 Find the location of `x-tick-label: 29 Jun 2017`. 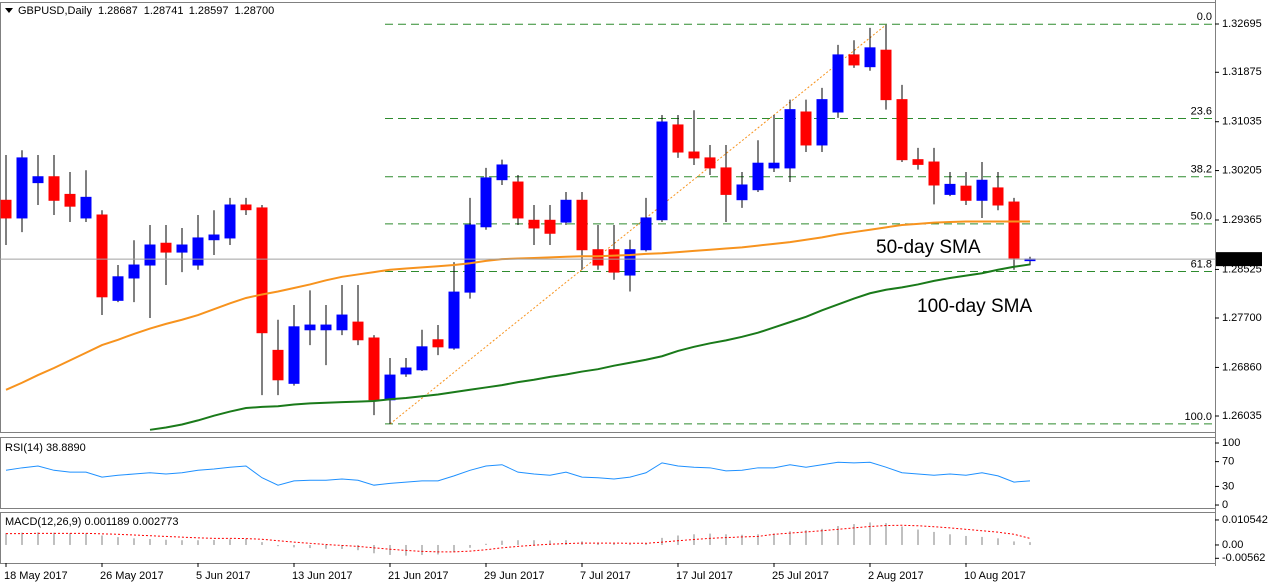

x-tick-label: 29 Jun 2017 is located at coordinates (514, 576).